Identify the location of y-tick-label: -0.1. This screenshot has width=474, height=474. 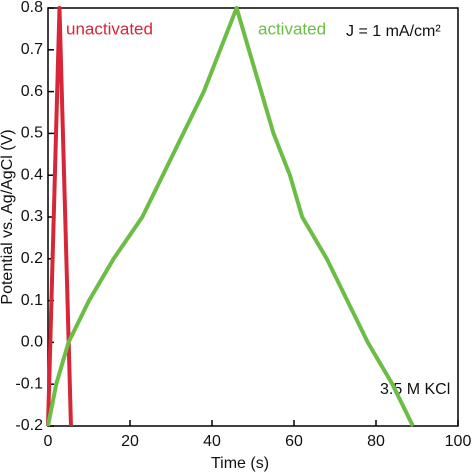
(29, 383).